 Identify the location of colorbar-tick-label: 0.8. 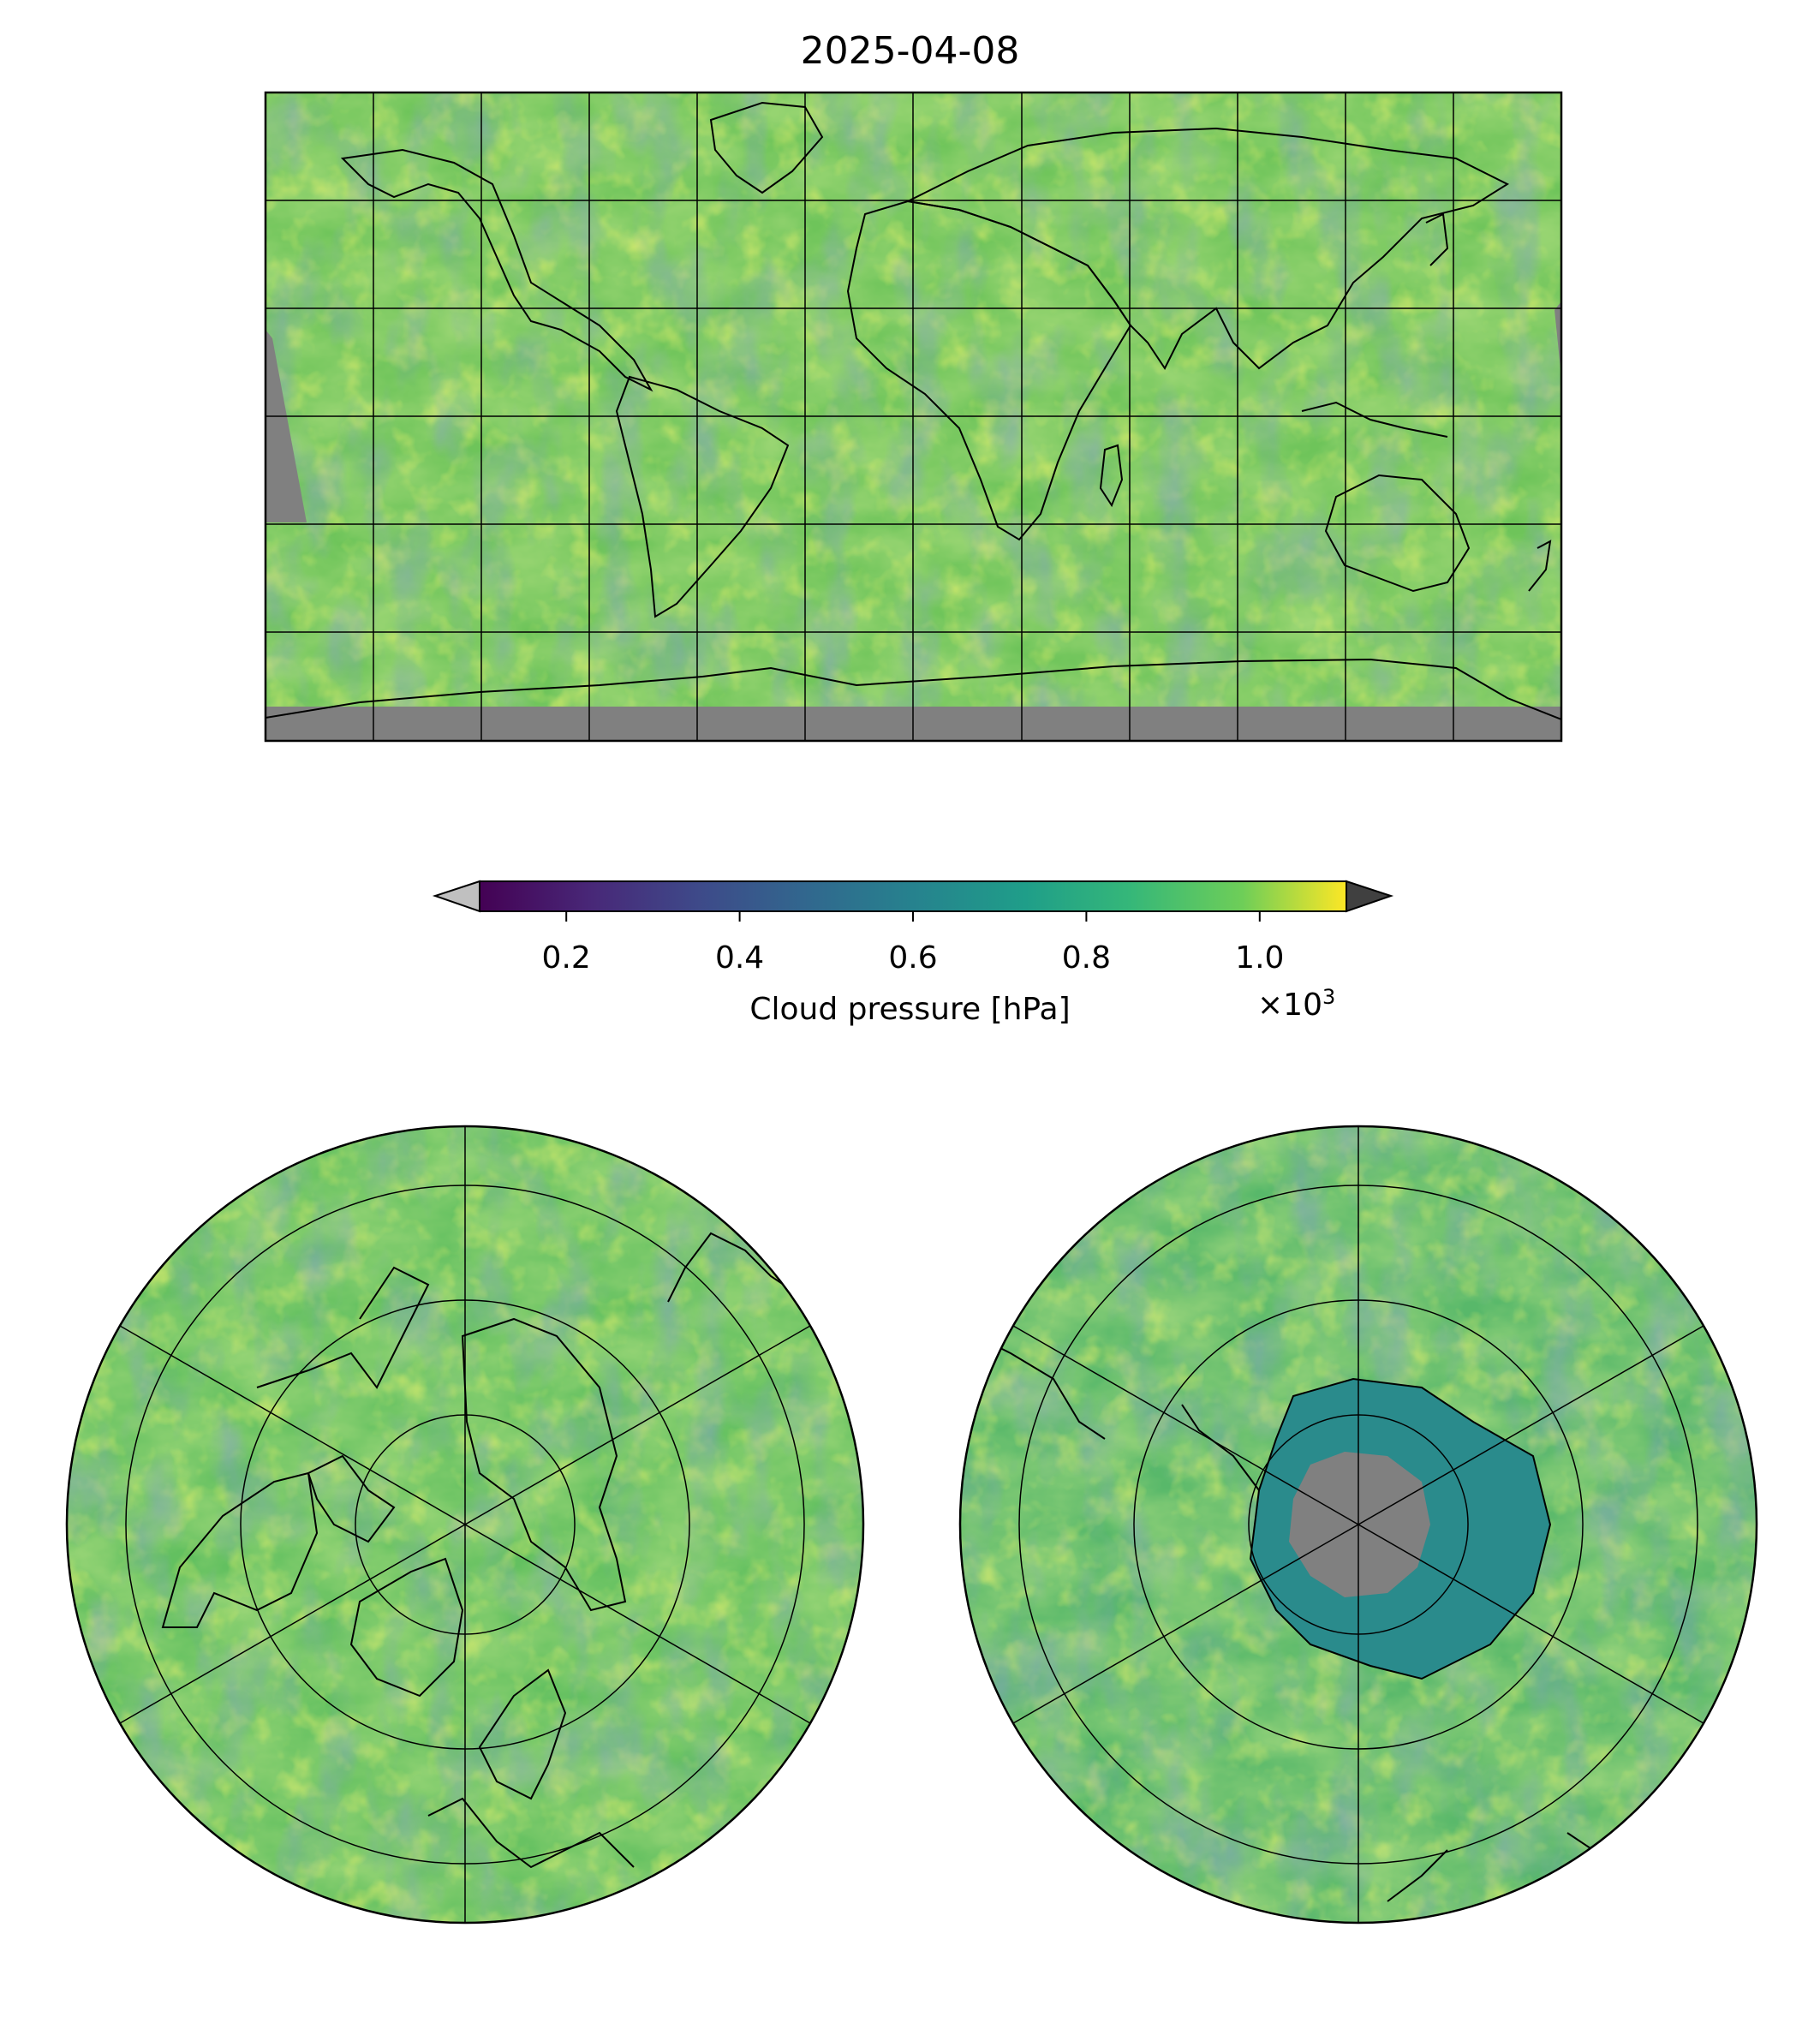
(1086, 958).